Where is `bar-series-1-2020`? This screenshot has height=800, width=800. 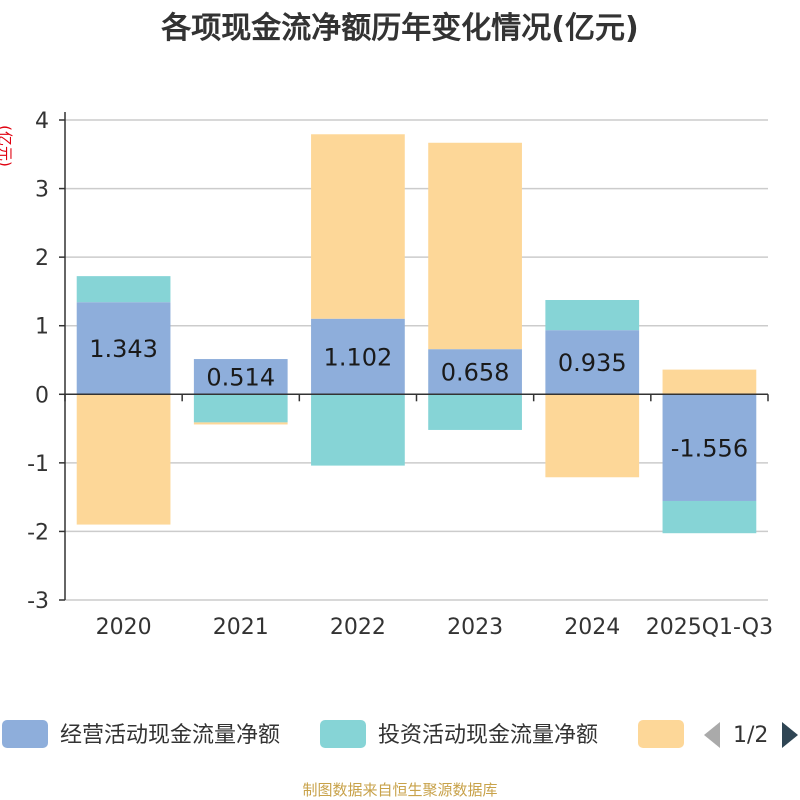 bar-series-1-2020 is located at coordinates (123, 348).